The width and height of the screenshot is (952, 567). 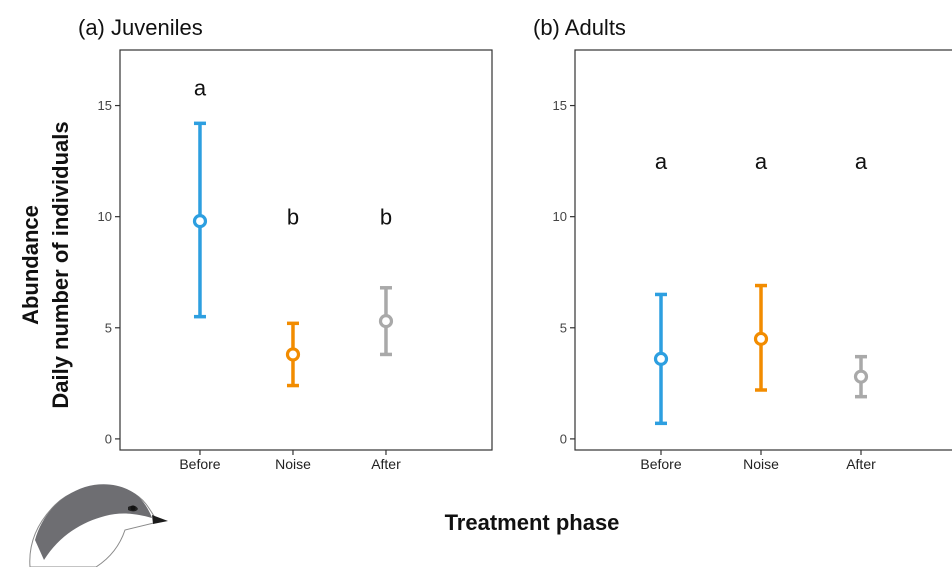 I want to click on x-axis-title: Treatment phase, so click(x=532, y=522).